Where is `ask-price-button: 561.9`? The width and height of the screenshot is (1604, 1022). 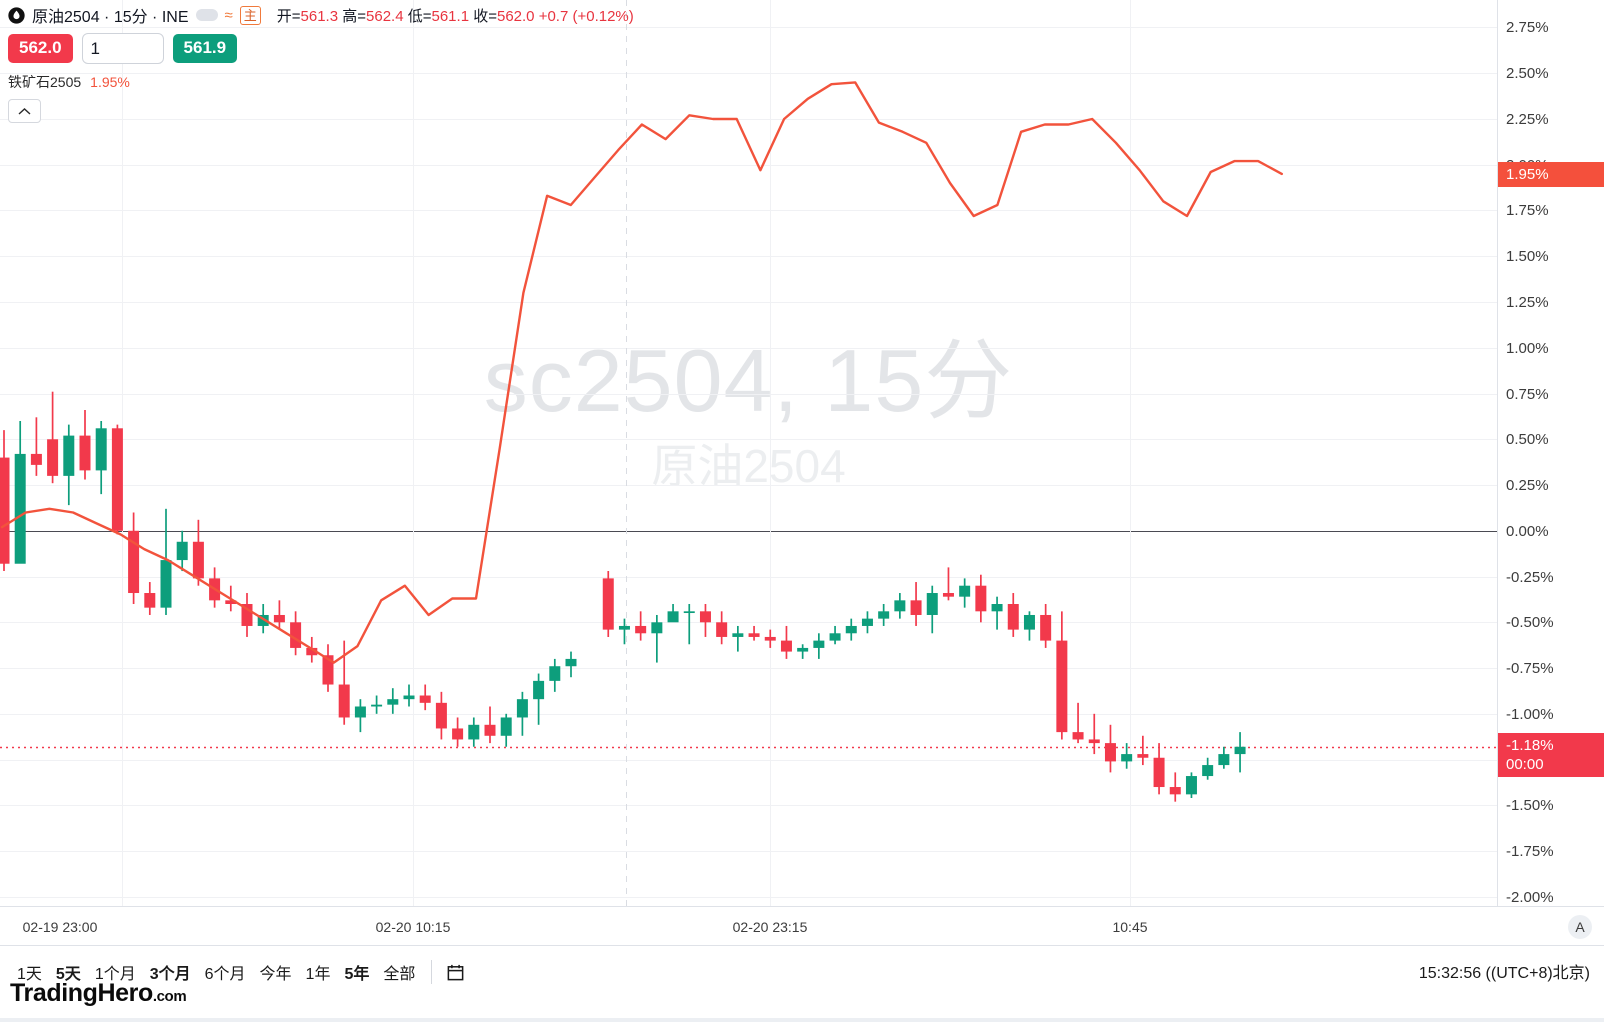 ask-price-button: 561.9 is located at coordinates (205, 48).